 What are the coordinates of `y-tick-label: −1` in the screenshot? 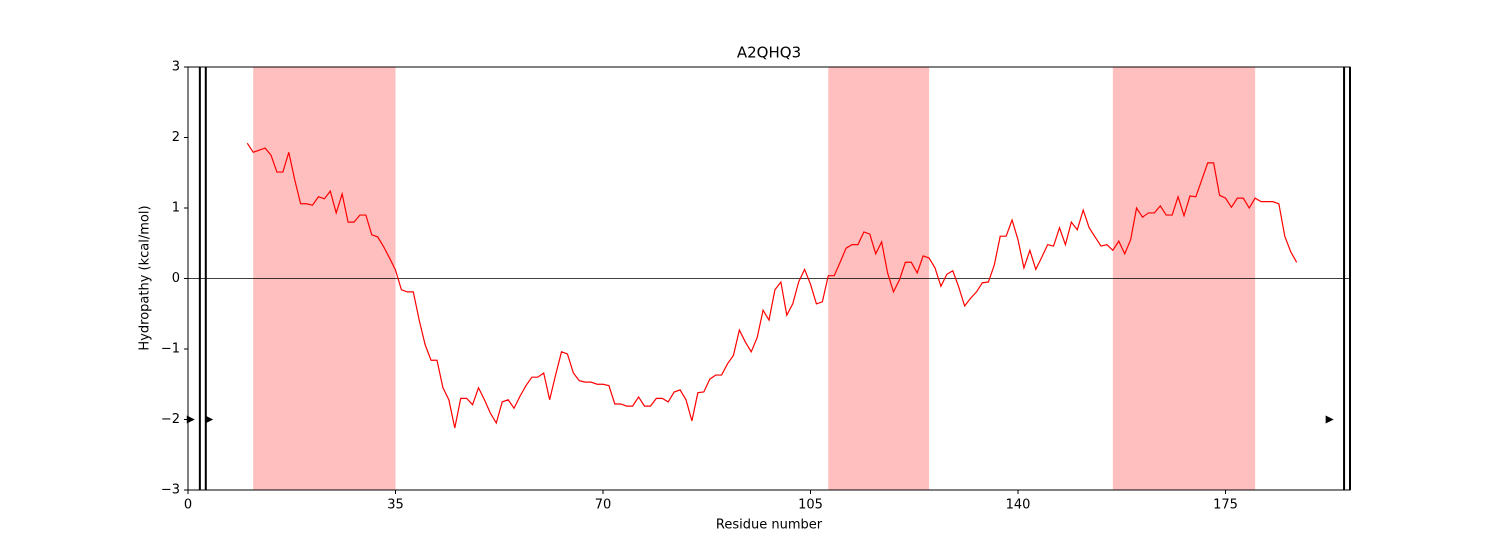 It's located at (170, 349).